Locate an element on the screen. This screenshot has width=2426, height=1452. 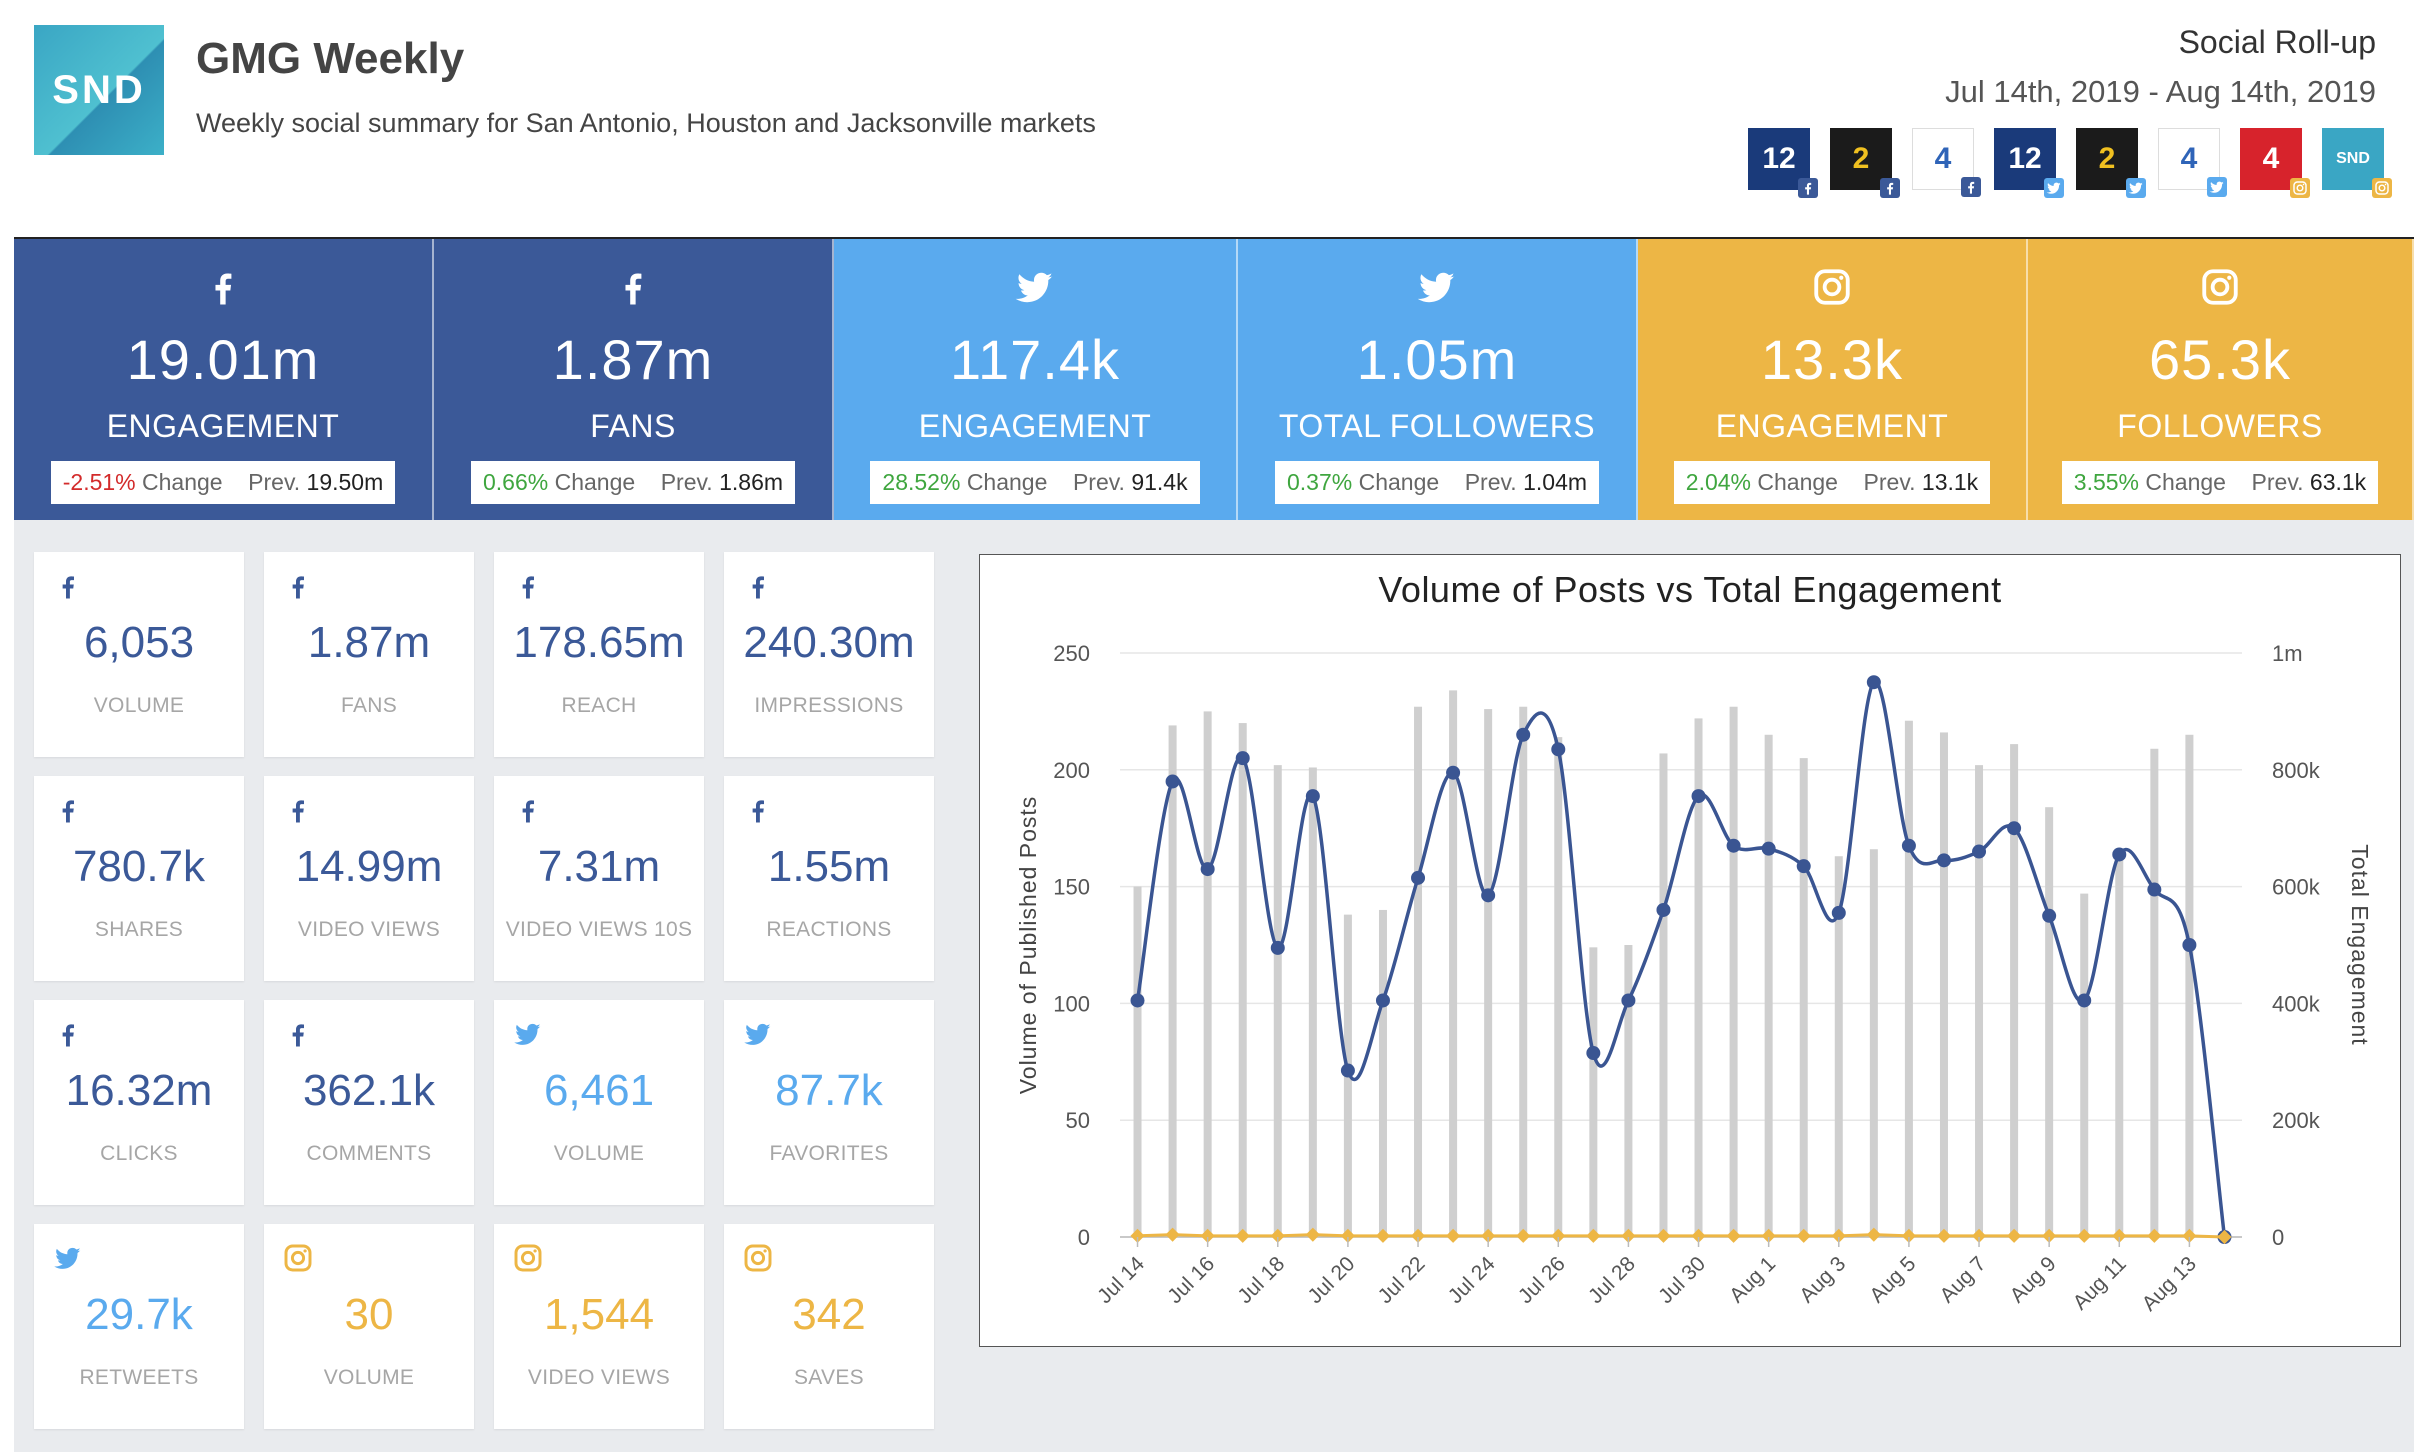
metric-label: SAVES is located at coordinates (829, 1377).